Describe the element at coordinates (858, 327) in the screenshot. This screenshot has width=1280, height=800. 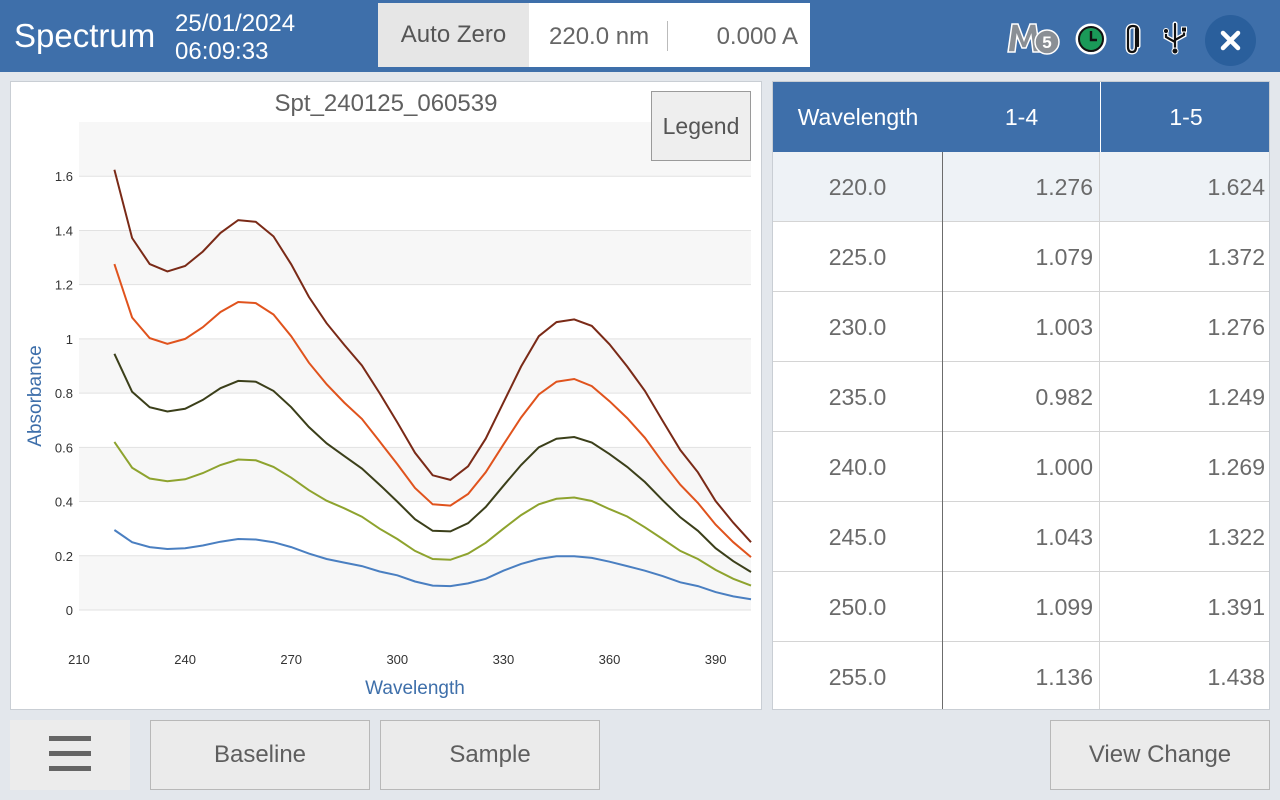
I see `cell-wavelength: 230.0` at that location.